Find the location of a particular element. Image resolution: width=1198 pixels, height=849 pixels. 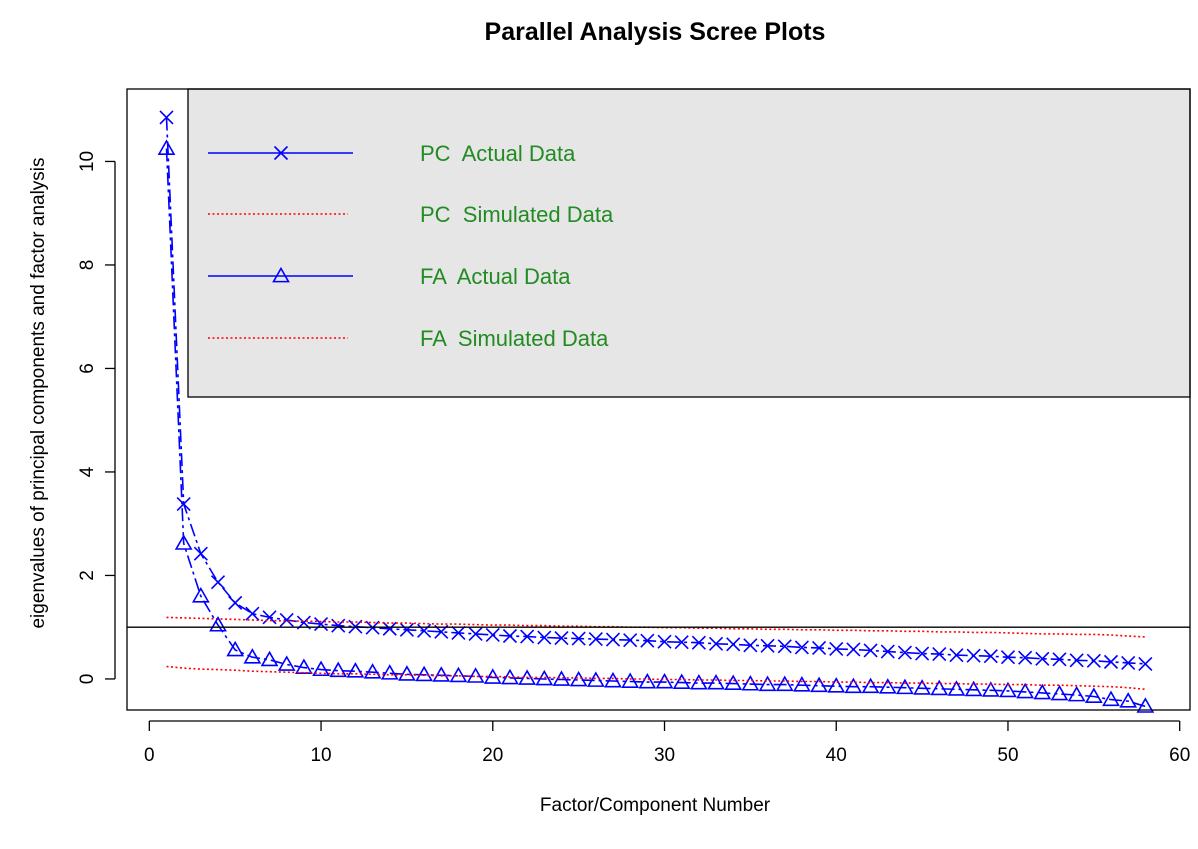

legend-label: PC Actual Data is located at coordinates (498, 153).